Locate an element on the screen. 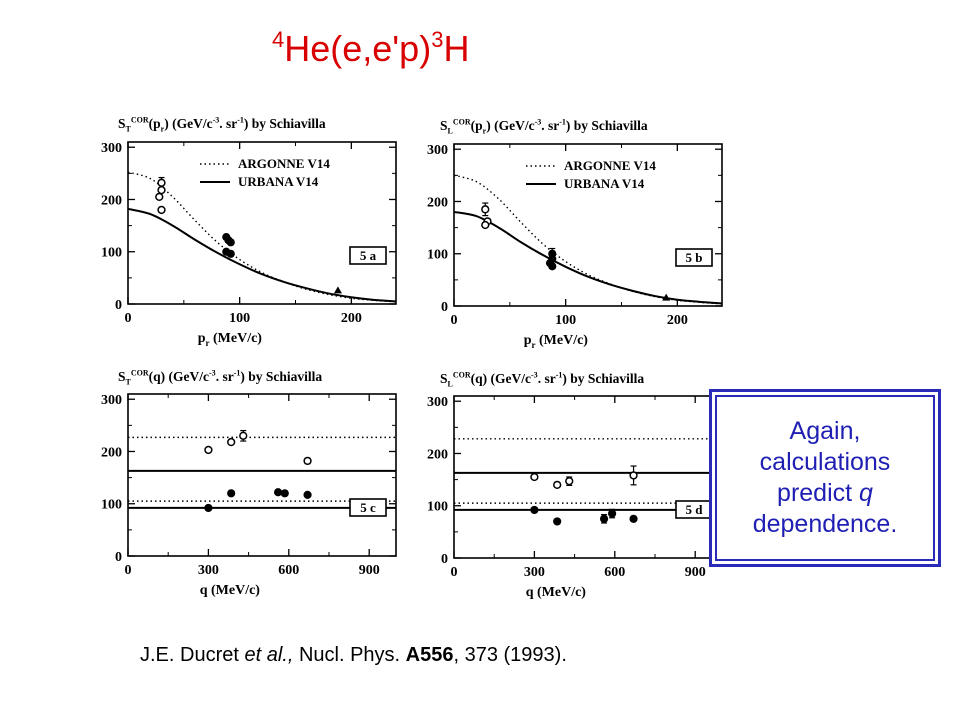 The height and width of the screenshot is (720, 960). panel-tag-label: 5 b is located at coordinates (694, 257).